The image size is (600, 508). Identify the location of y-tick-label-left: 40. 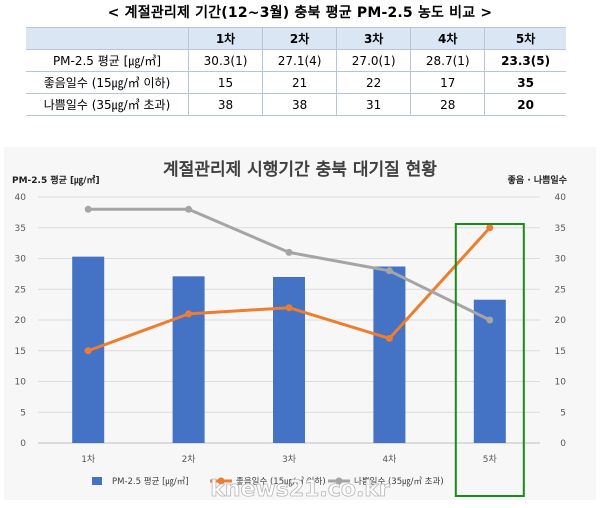
(21, 198).